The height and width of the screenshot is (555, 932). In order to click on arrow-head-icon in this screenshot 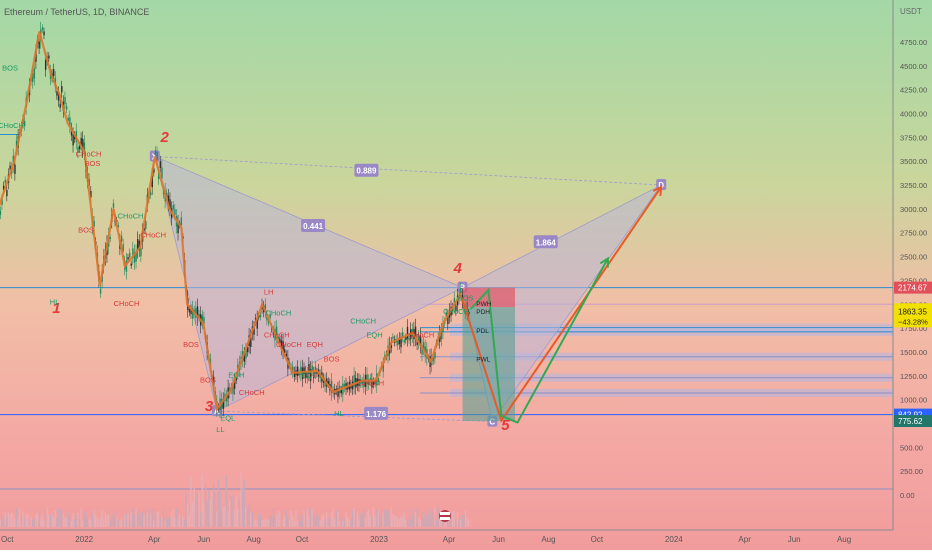, I will do `click(657, 191)`.